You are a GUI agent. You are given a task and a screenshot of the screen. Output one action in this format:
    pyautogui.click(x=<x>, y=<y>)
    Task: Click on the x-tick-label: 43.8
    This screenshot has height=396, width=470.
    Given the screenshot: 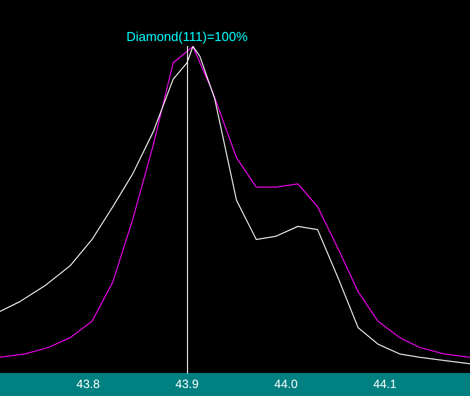 What is the action you would take?
    pyautogui.click(x=88, y=384)
    